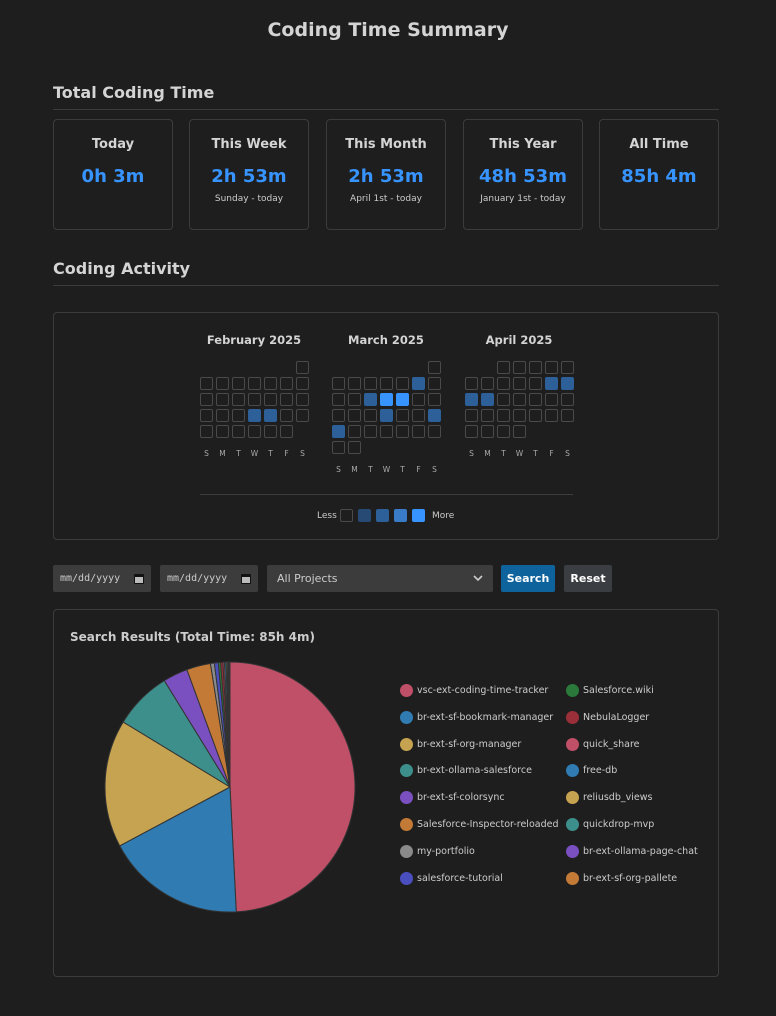 The width and height of the screenshot is (776, 1016). What do you see at coordinates (466, 771) in the screenshot?
I see `pie-legend-item: br-ext-ollama-salesforce` at bounding box center [466, 771].